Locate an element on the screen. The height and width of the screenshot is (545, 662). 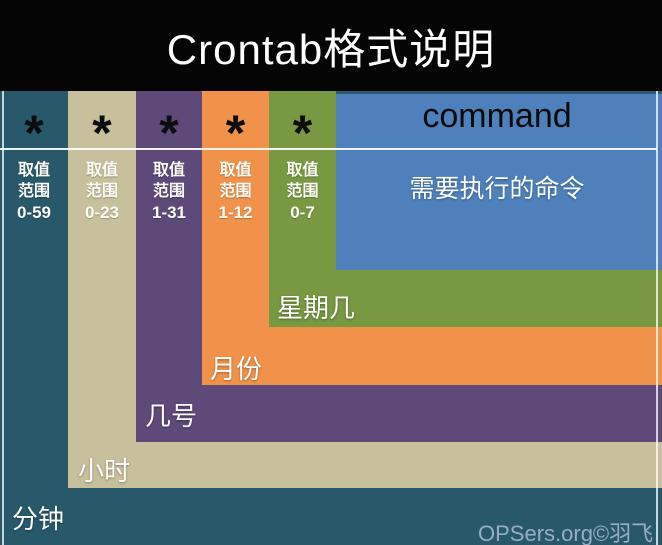
month-band-label: 月份 is located at coordinates (236, 369).